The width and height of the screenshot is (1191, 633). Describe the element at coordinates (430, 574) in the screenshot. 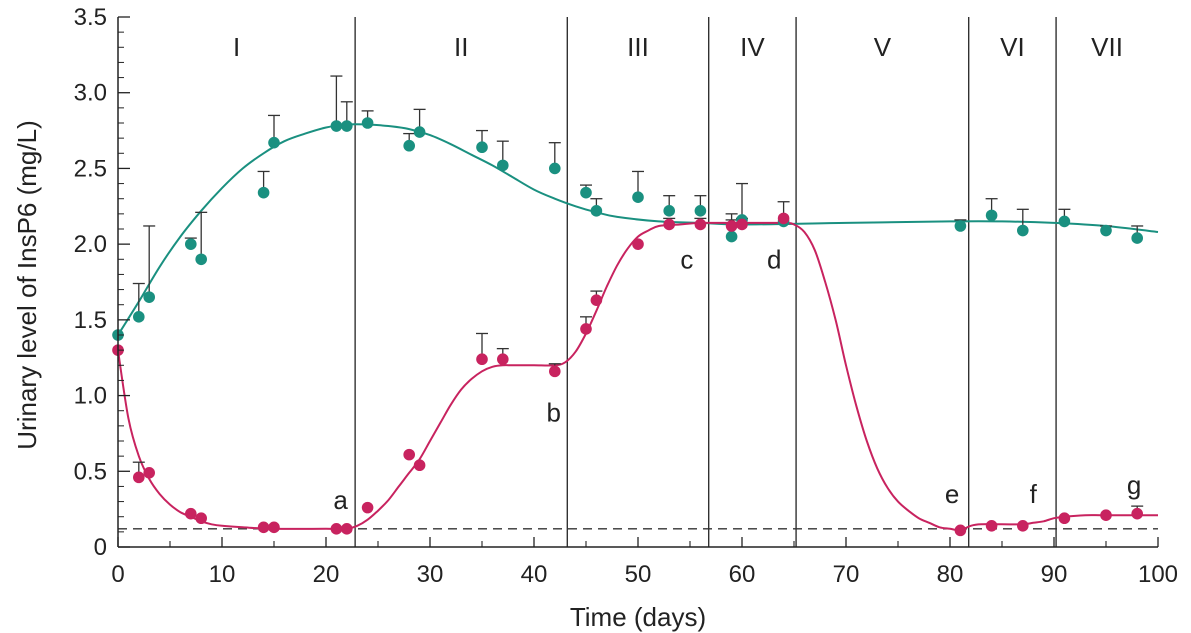

I see `x-tick-label: 30` at that location.